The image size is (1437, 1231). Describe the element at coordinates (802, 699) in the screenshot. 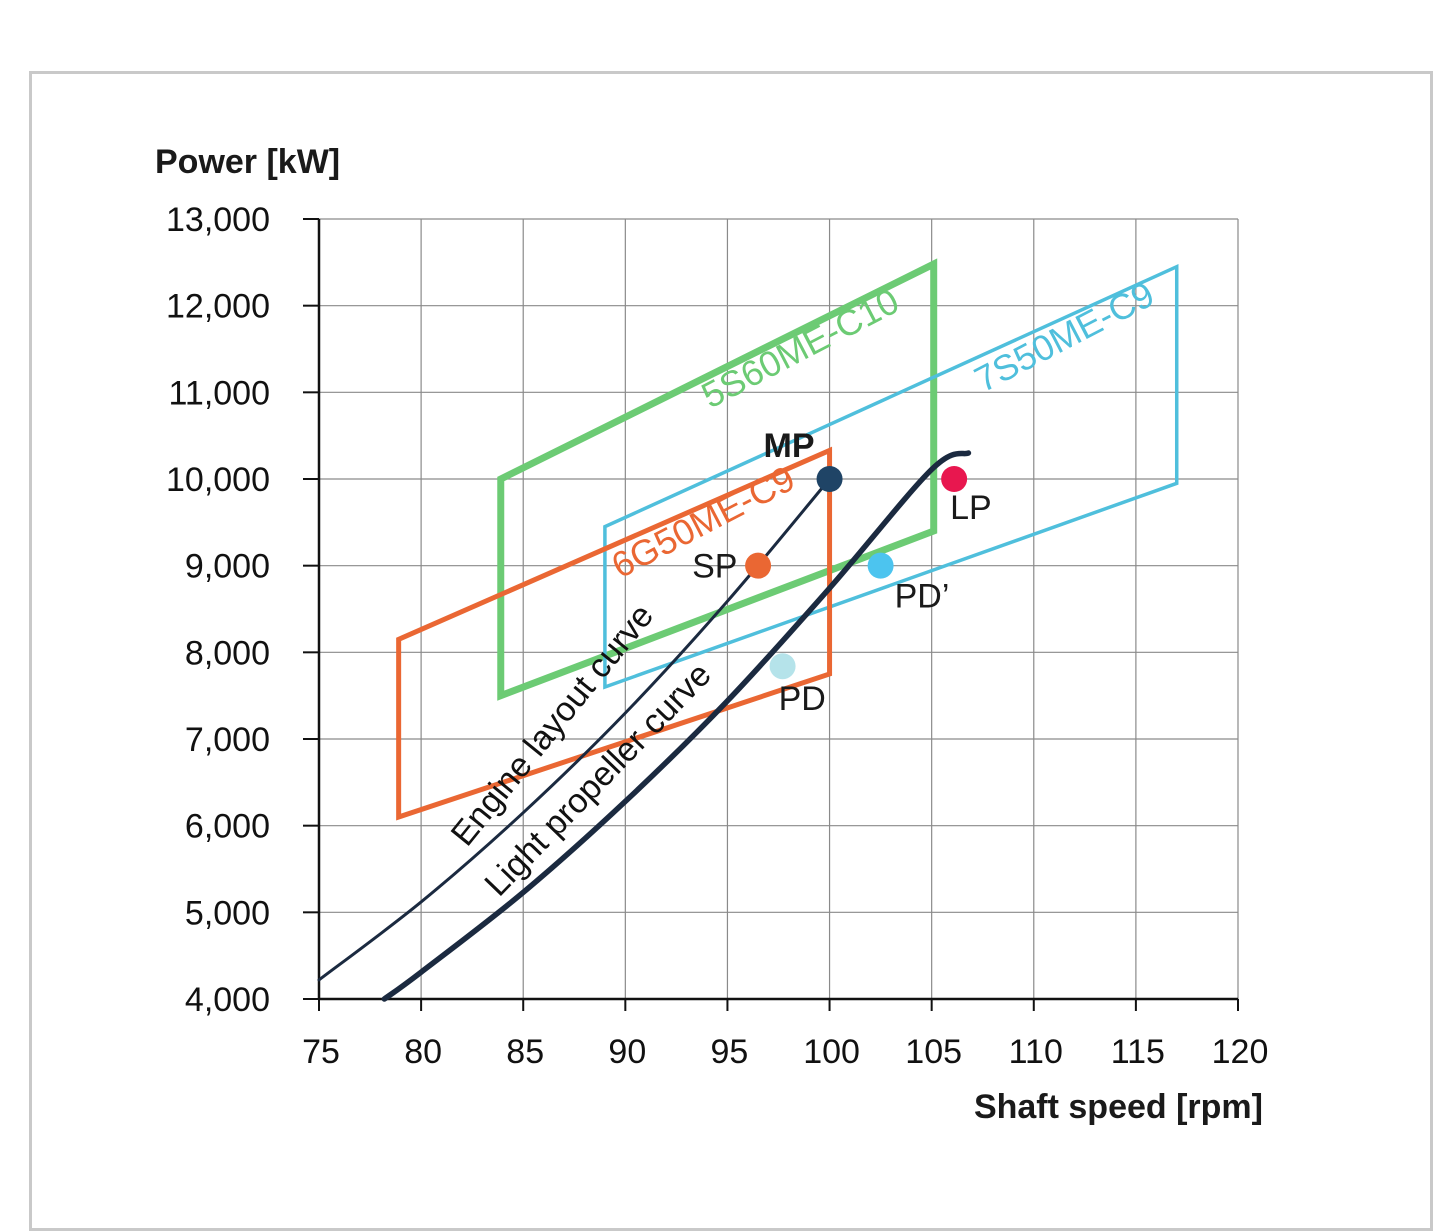

I see `operating-point-label: PD` at that location.